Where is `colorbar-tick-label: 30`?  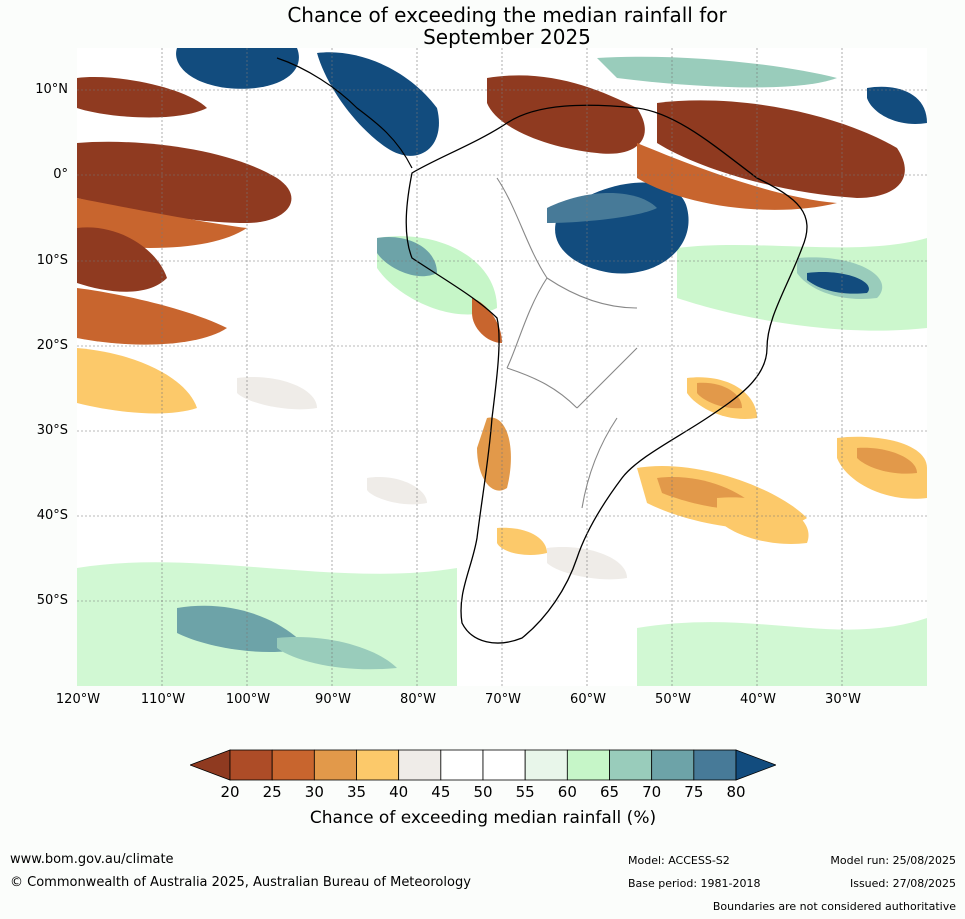 colorbar-tick-label: 30 is located at coordinates (314, 792).